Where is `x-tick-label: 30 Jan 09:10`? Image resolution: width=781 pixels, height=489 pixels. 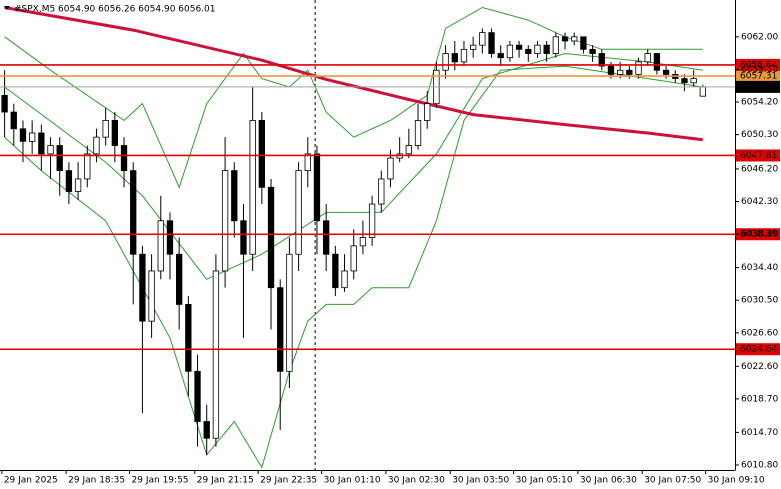
x-tick-label: 30 Jan 09:10 is located at coordinates (736, 481).